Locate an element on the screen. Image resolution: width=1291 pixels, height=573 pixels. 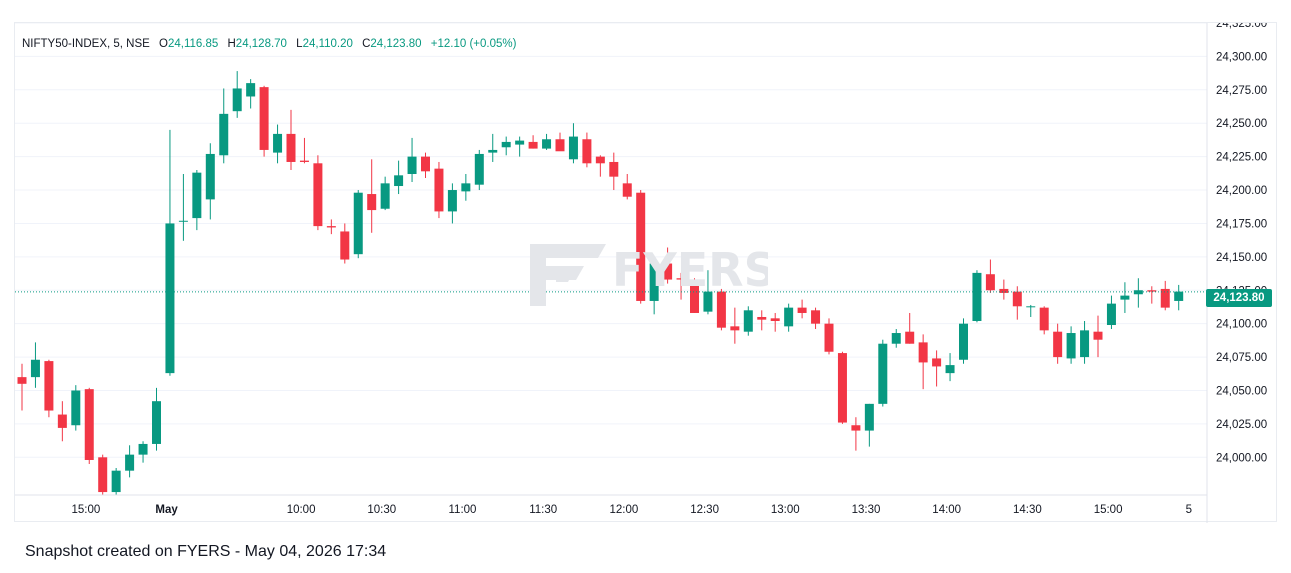
price-tick-label: 24,300.00 is located at coordinates (1241, 57).